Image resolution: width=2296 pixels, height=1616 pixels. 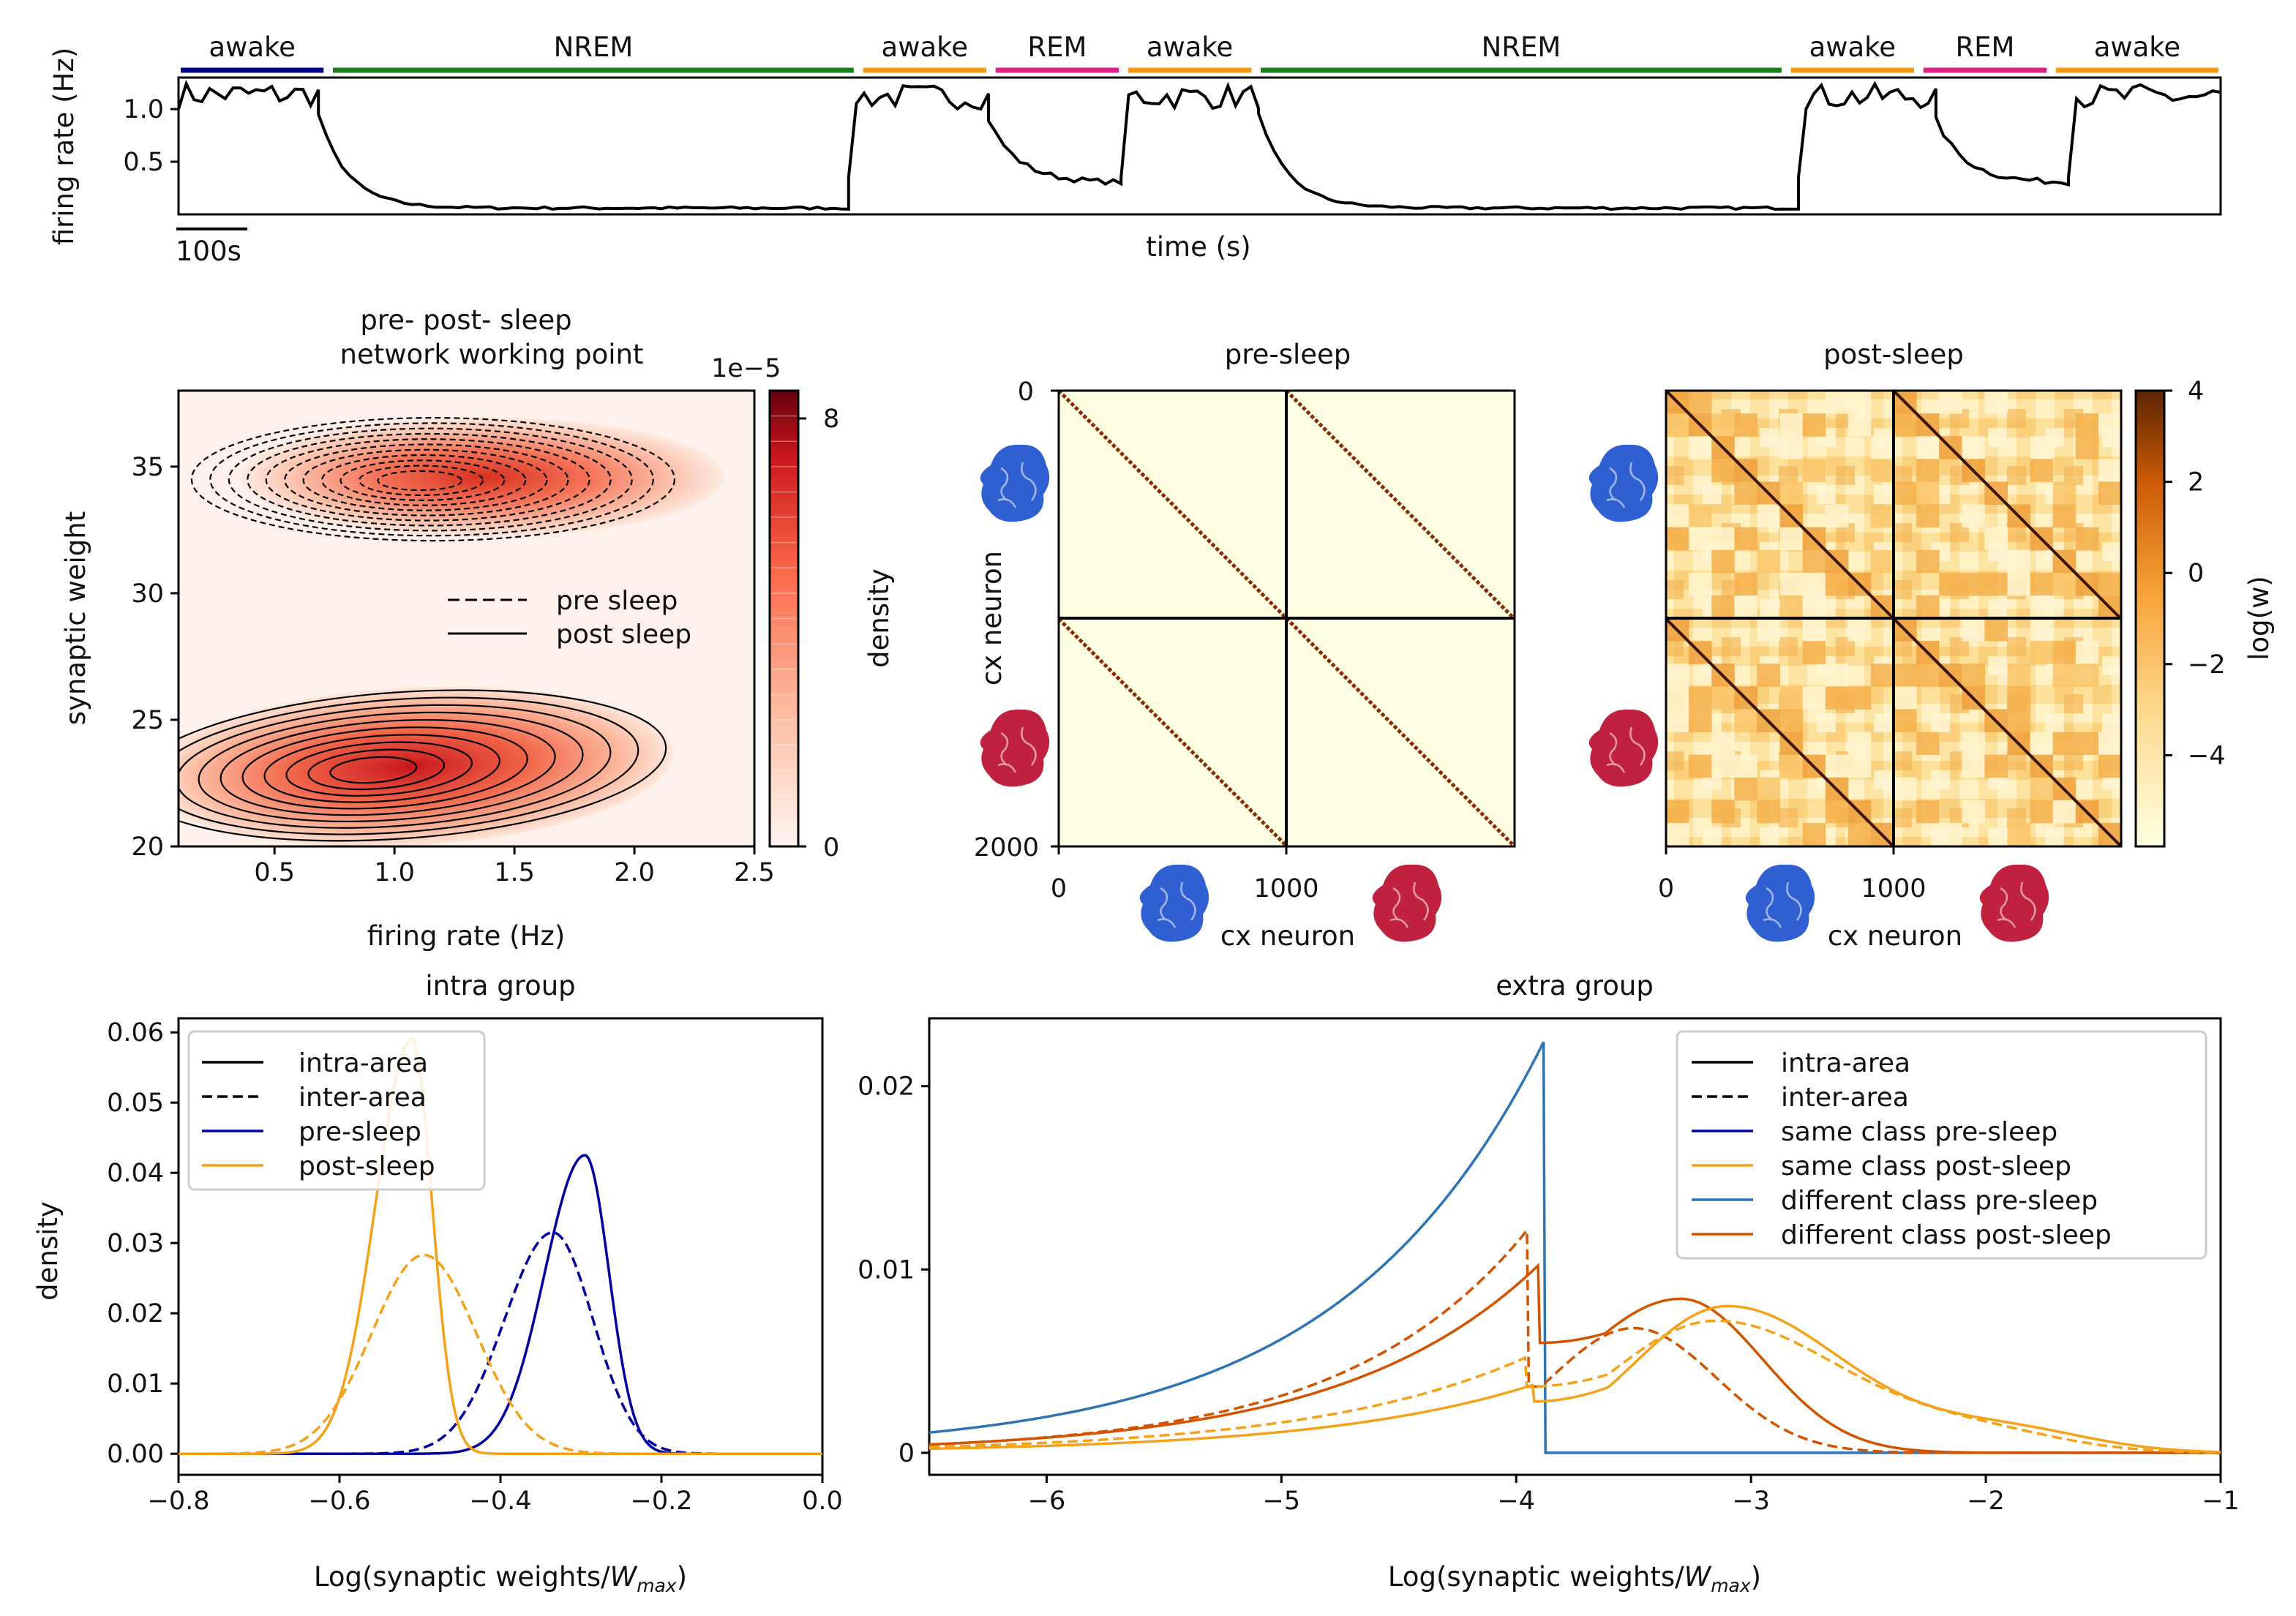 I want to click on extra-legend-diff-post: different class post-sleep, so click(x=1947, y=1235).